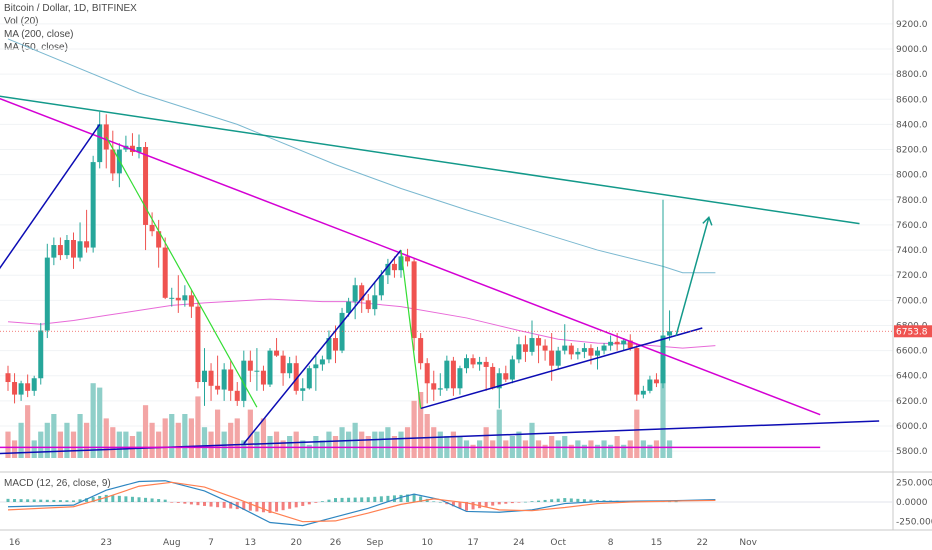  Describe the element at coordinates (172, 543) in the screenshot. I see `time-tick-label: Aug` at that location.